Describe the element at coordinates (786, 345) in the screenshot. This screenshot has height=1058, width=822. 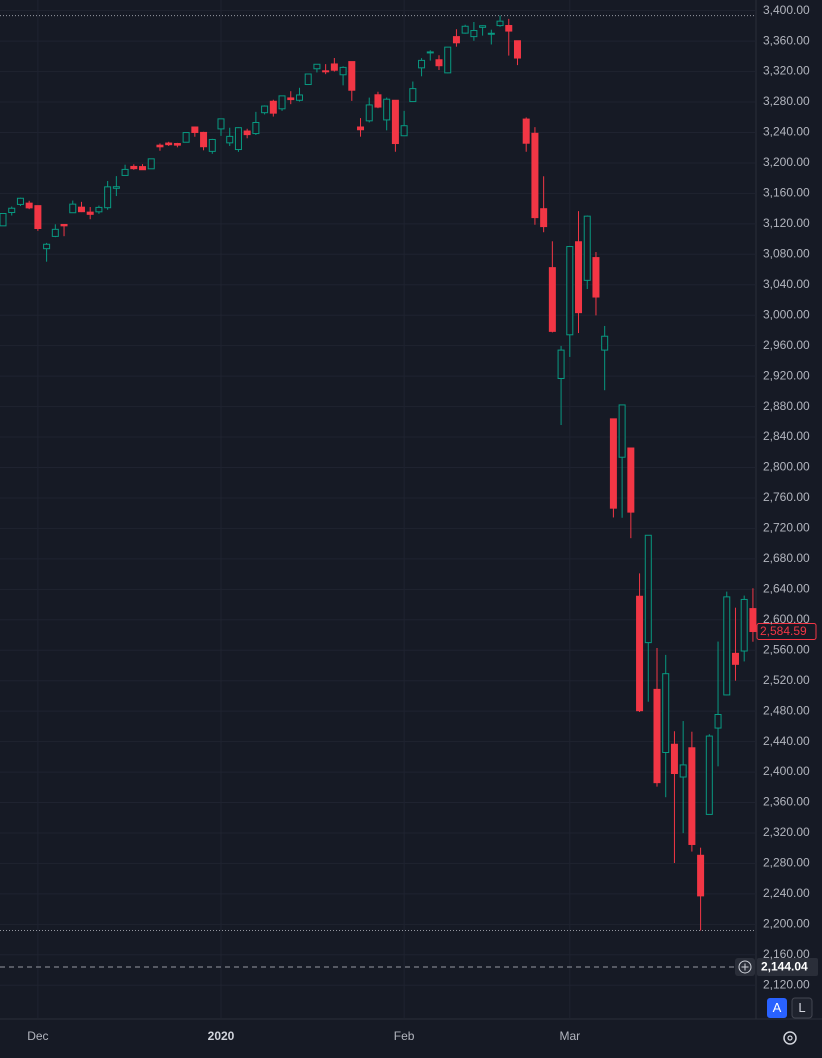
I see `y-tick-label: 2,960.00` at that location.